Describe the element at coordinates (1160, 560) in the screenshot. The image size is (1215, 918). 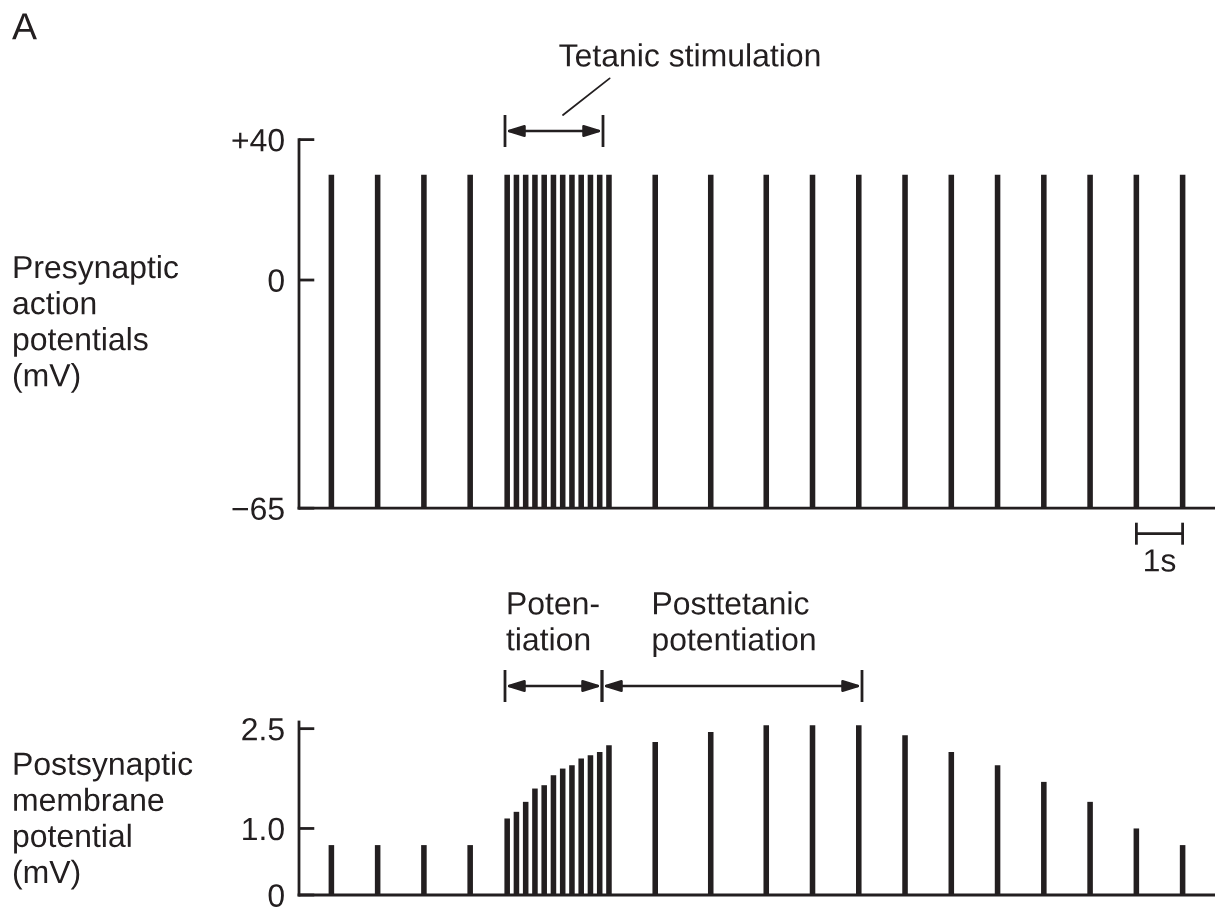
I see `text: 1s` at that location.